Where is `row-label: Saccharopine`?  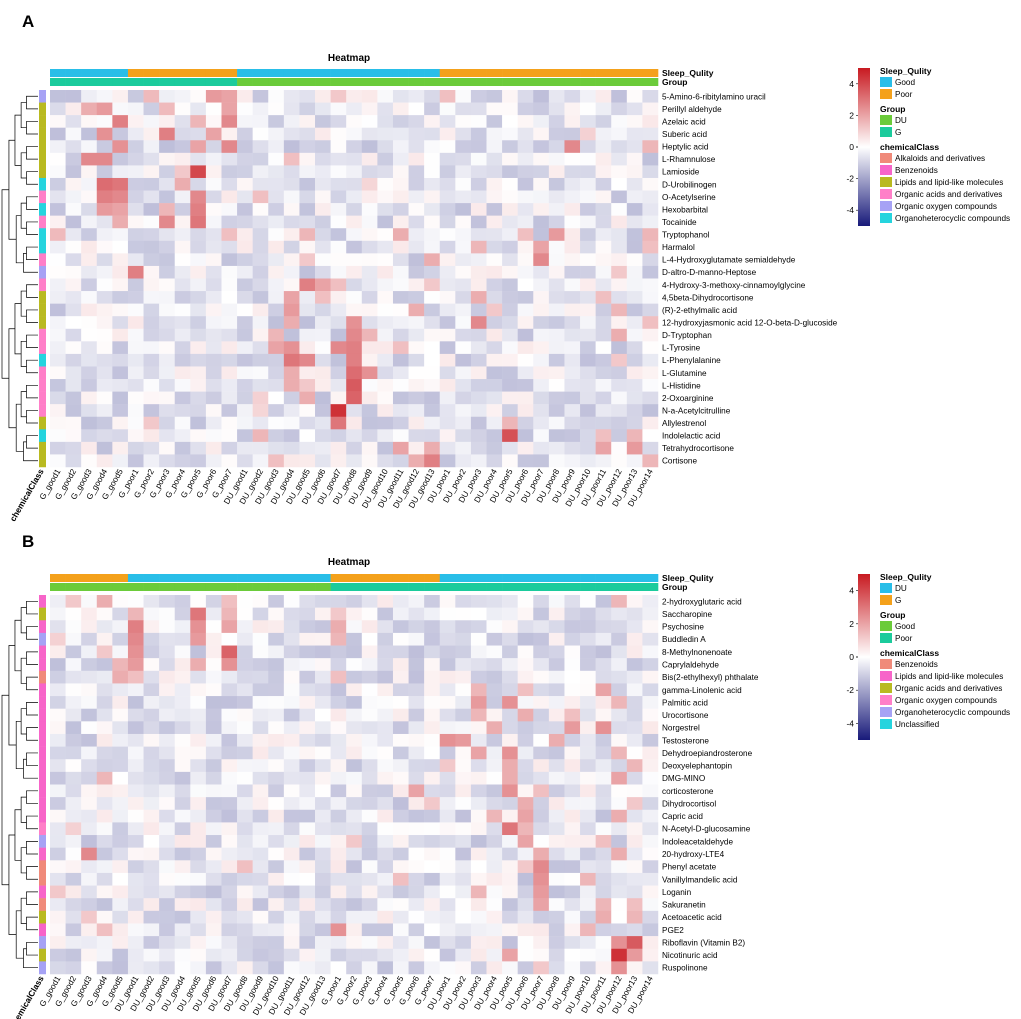 row-label: Saccharopine is located at coordinates (687, 614).